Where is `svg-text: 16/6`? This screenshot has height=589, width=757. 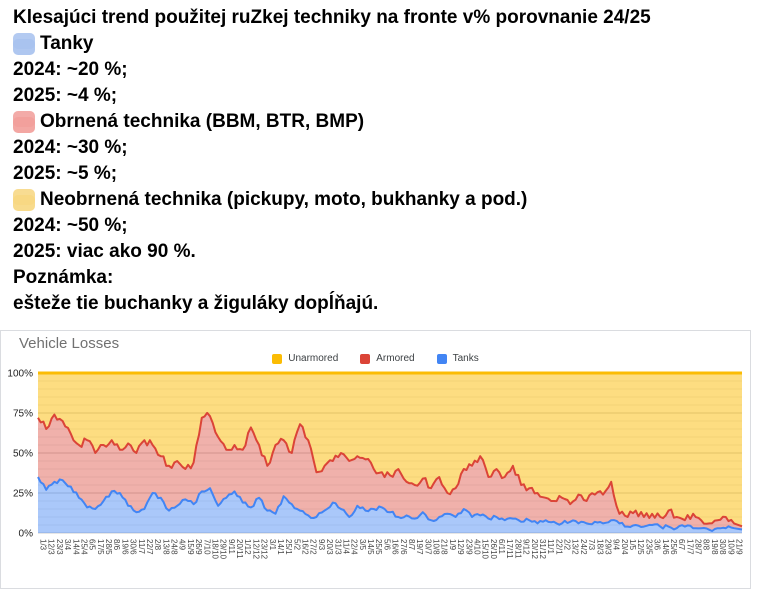
svg-text: 16/6 is located at coordinates (395, 547).